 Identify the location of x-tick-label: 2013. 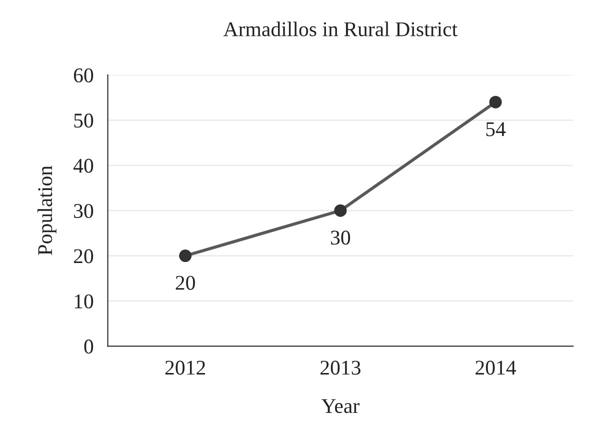
(340, 367).